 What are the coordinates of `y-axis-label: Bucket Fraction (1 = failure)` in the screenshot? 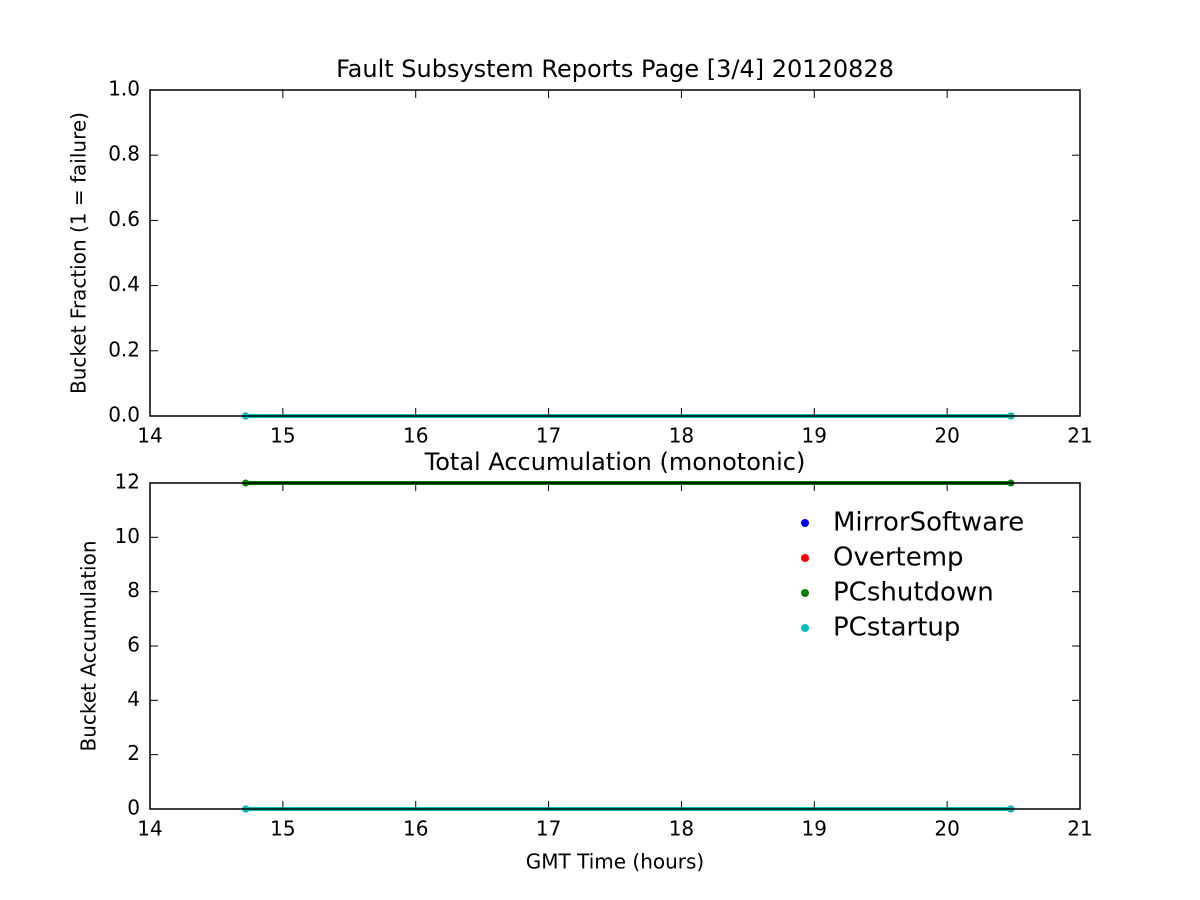 It's located at (79, 253).